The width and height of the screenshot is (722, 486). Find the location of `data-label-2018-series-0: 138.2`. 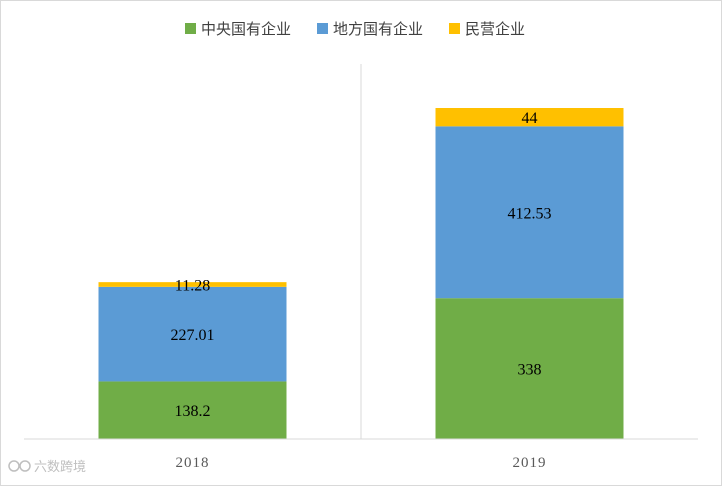

data-label-2018-series-0: 138.2 is located at coordinates (193, 411).